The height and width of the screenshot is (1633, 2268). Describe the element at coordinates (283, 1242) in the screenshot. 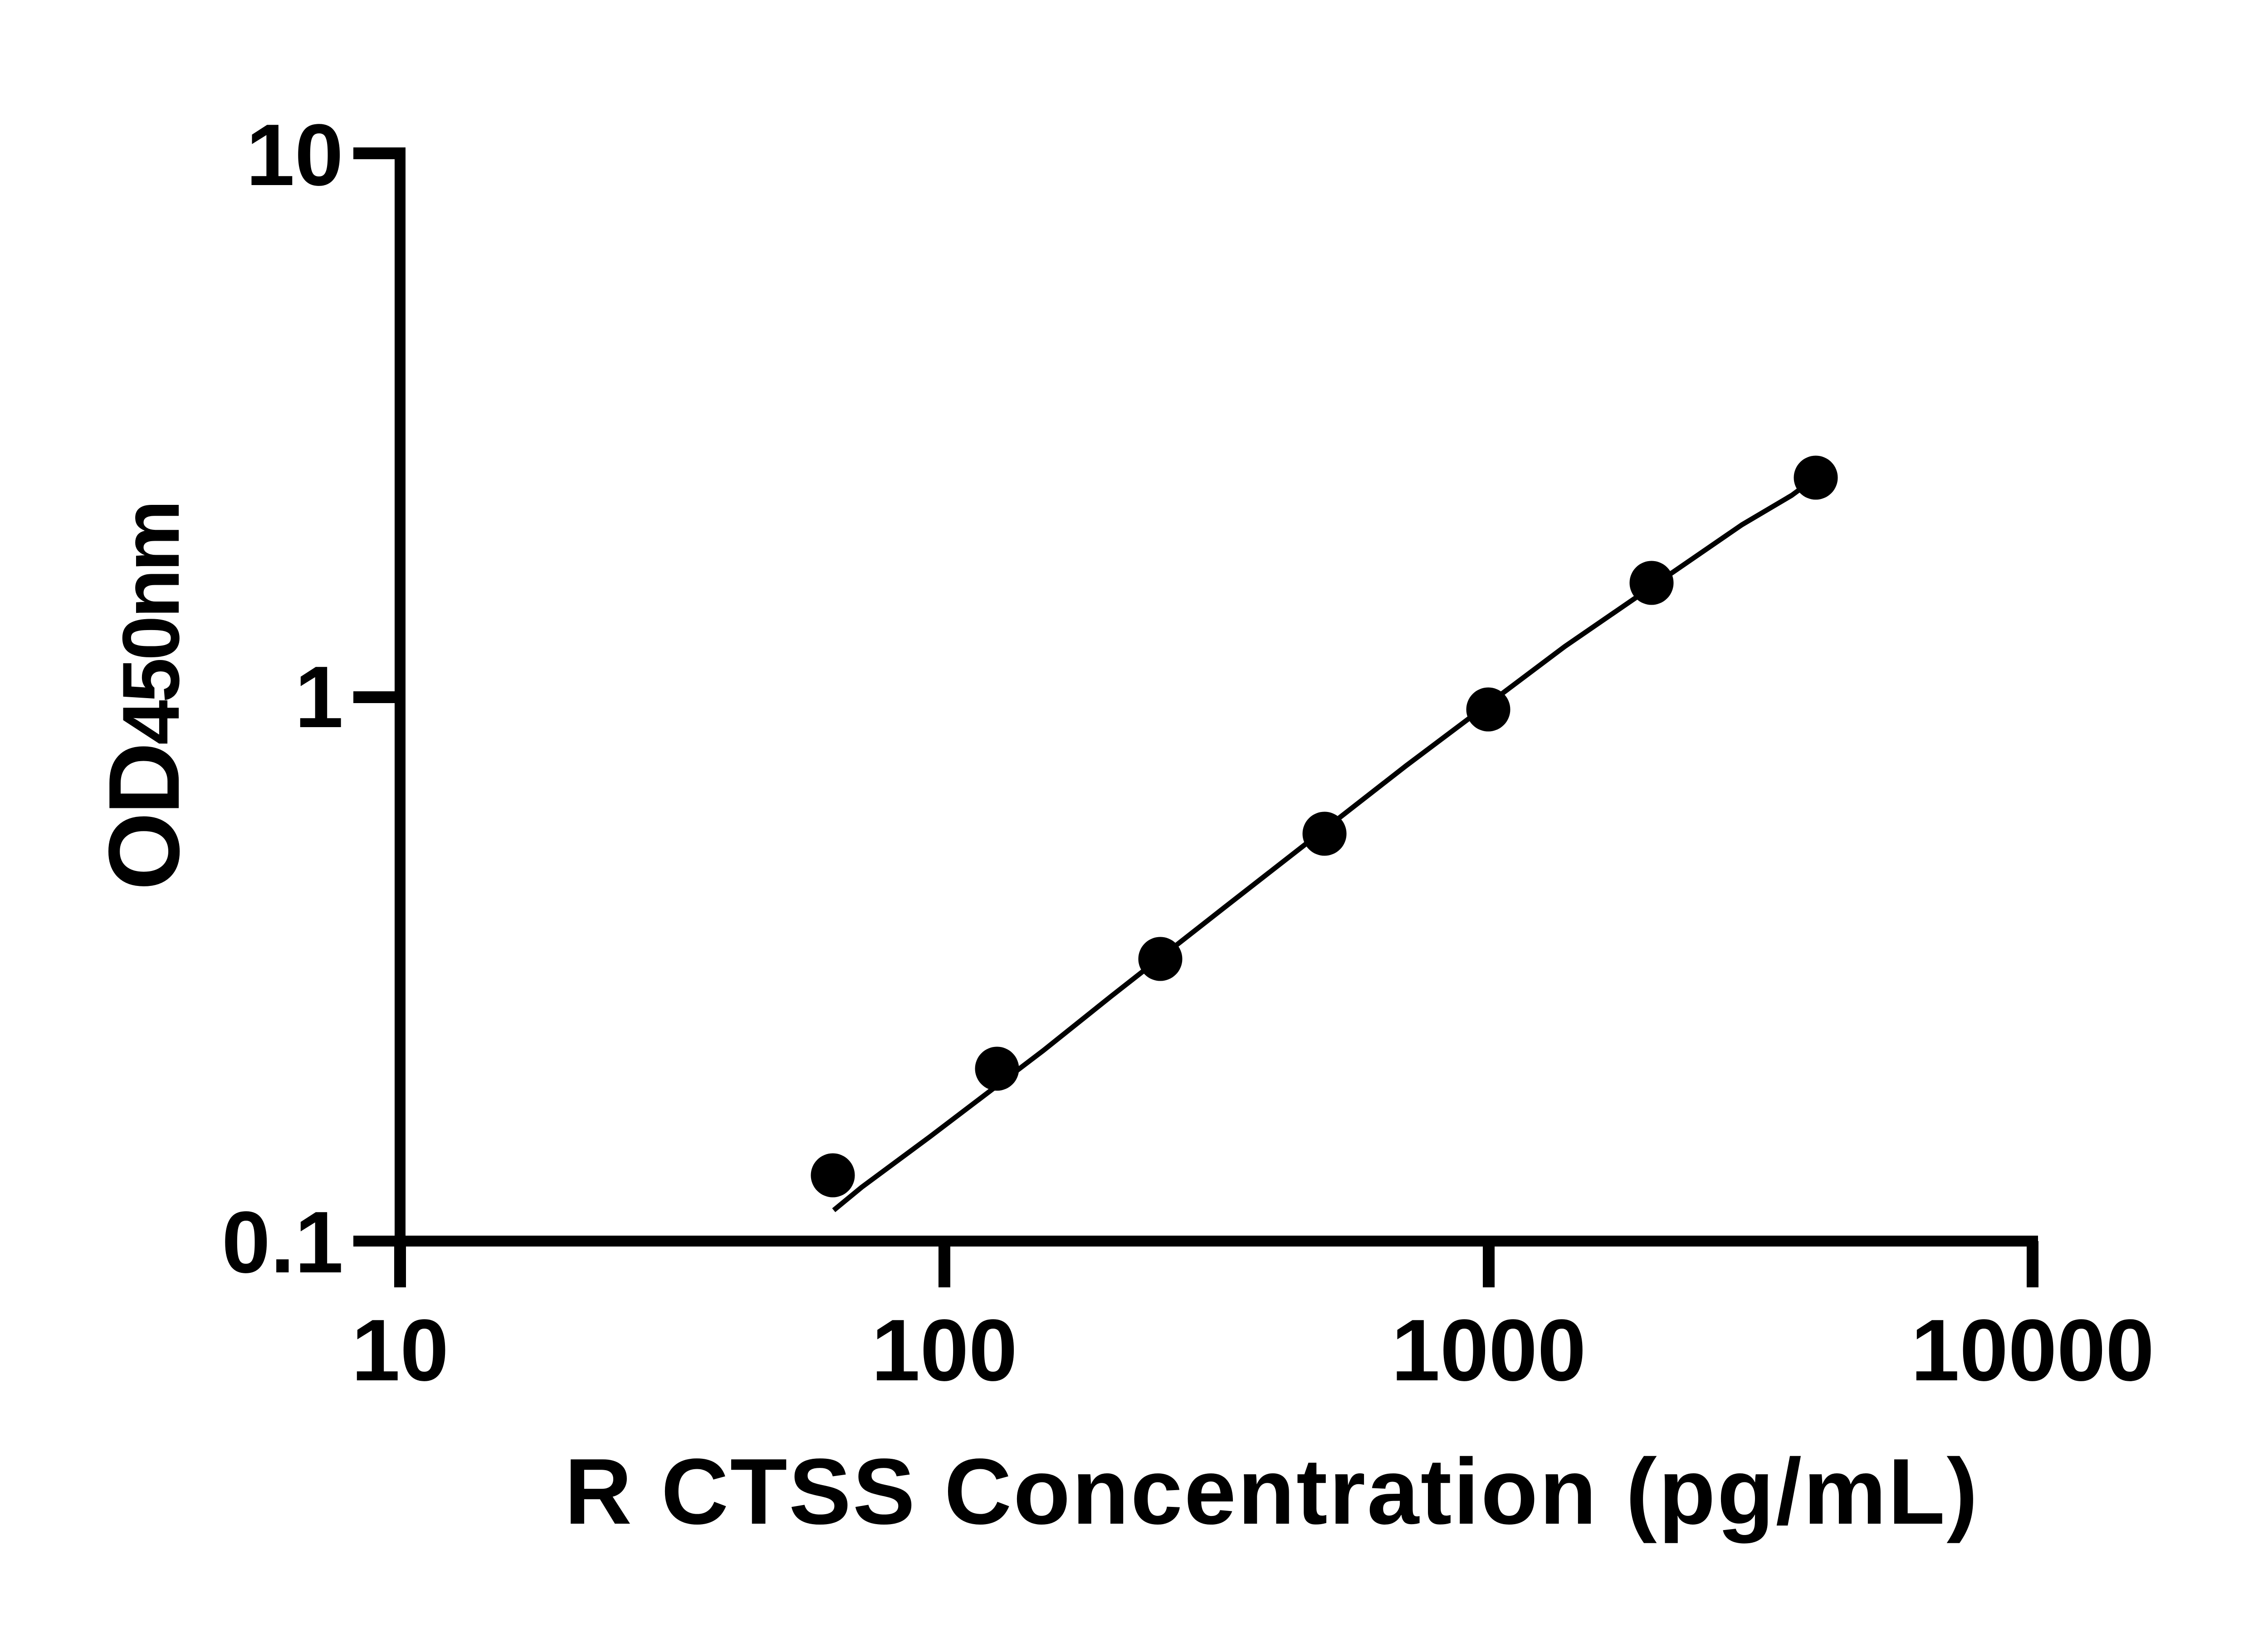

I see `svg-text: 0.1` at that location.